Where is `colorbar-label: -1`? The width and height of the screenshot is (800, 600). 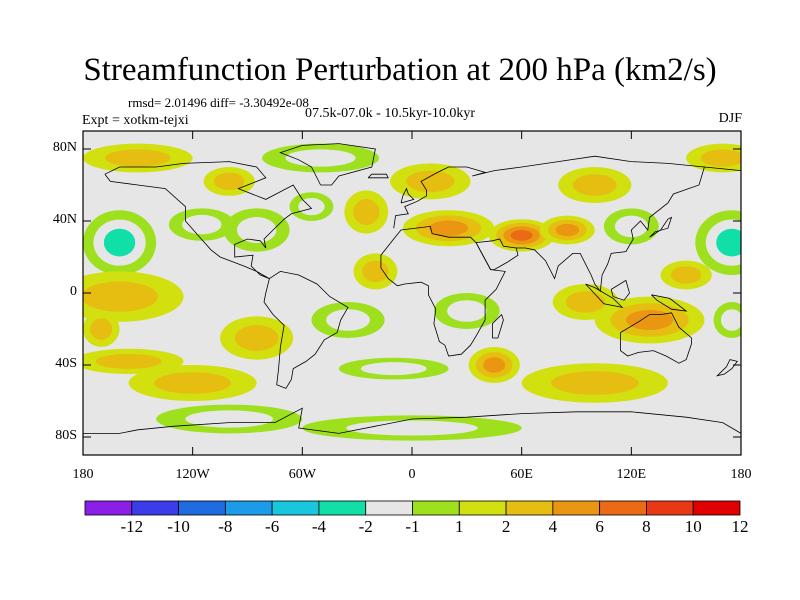
colorbar-label: -1 is located at coordinates (412, 526).